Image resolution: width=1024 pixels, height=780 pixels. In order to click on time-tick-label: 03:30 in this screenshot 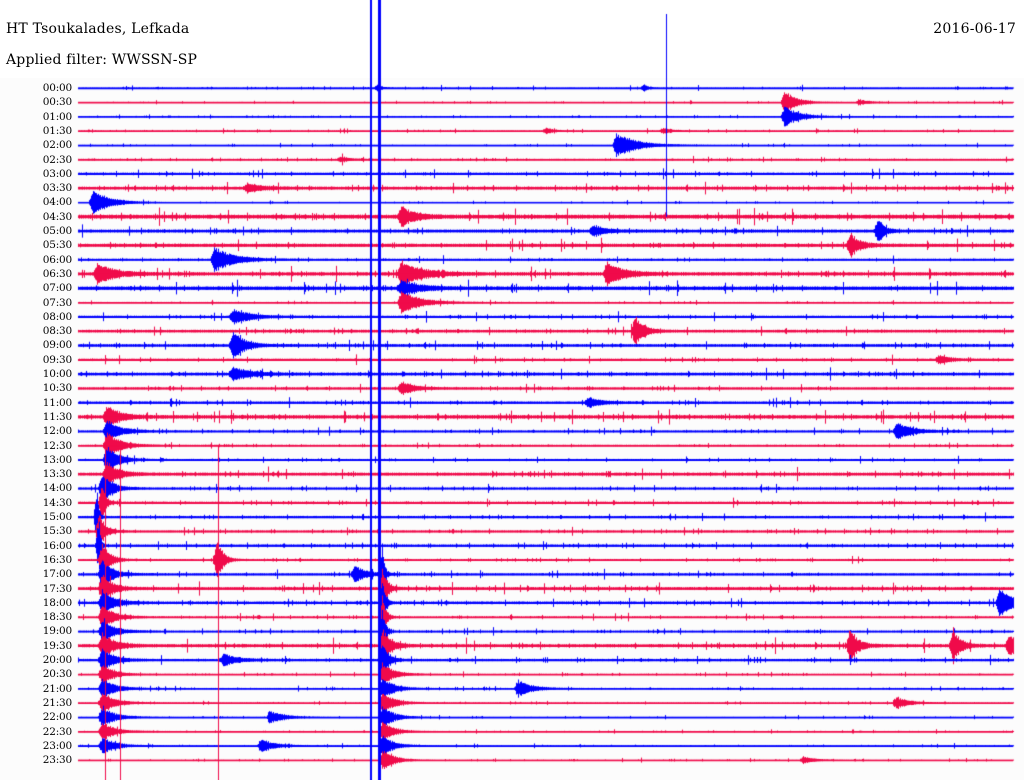, I will do `click(57, 188)`.